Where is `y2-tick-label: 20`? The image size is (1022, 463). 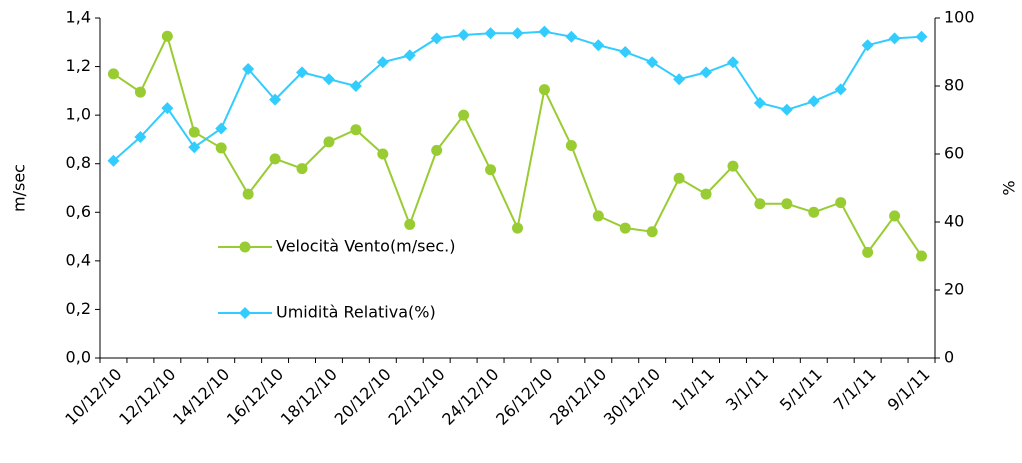
y2-tick-label: 20 is located at coordinates (954, 289).